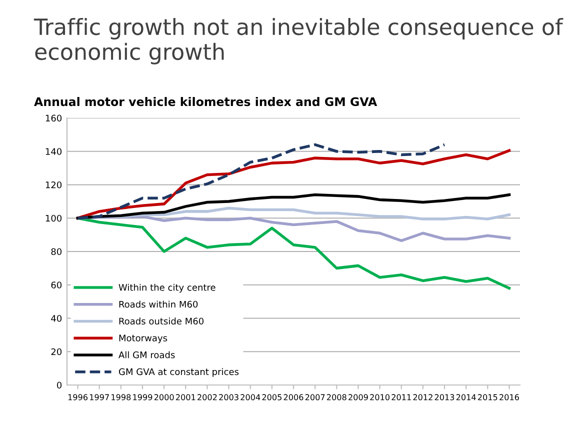  What do you see at coordinates (358, 397) in the screenshot?
I see `x-tick-label: 2009` at bounding box center [358, 397].